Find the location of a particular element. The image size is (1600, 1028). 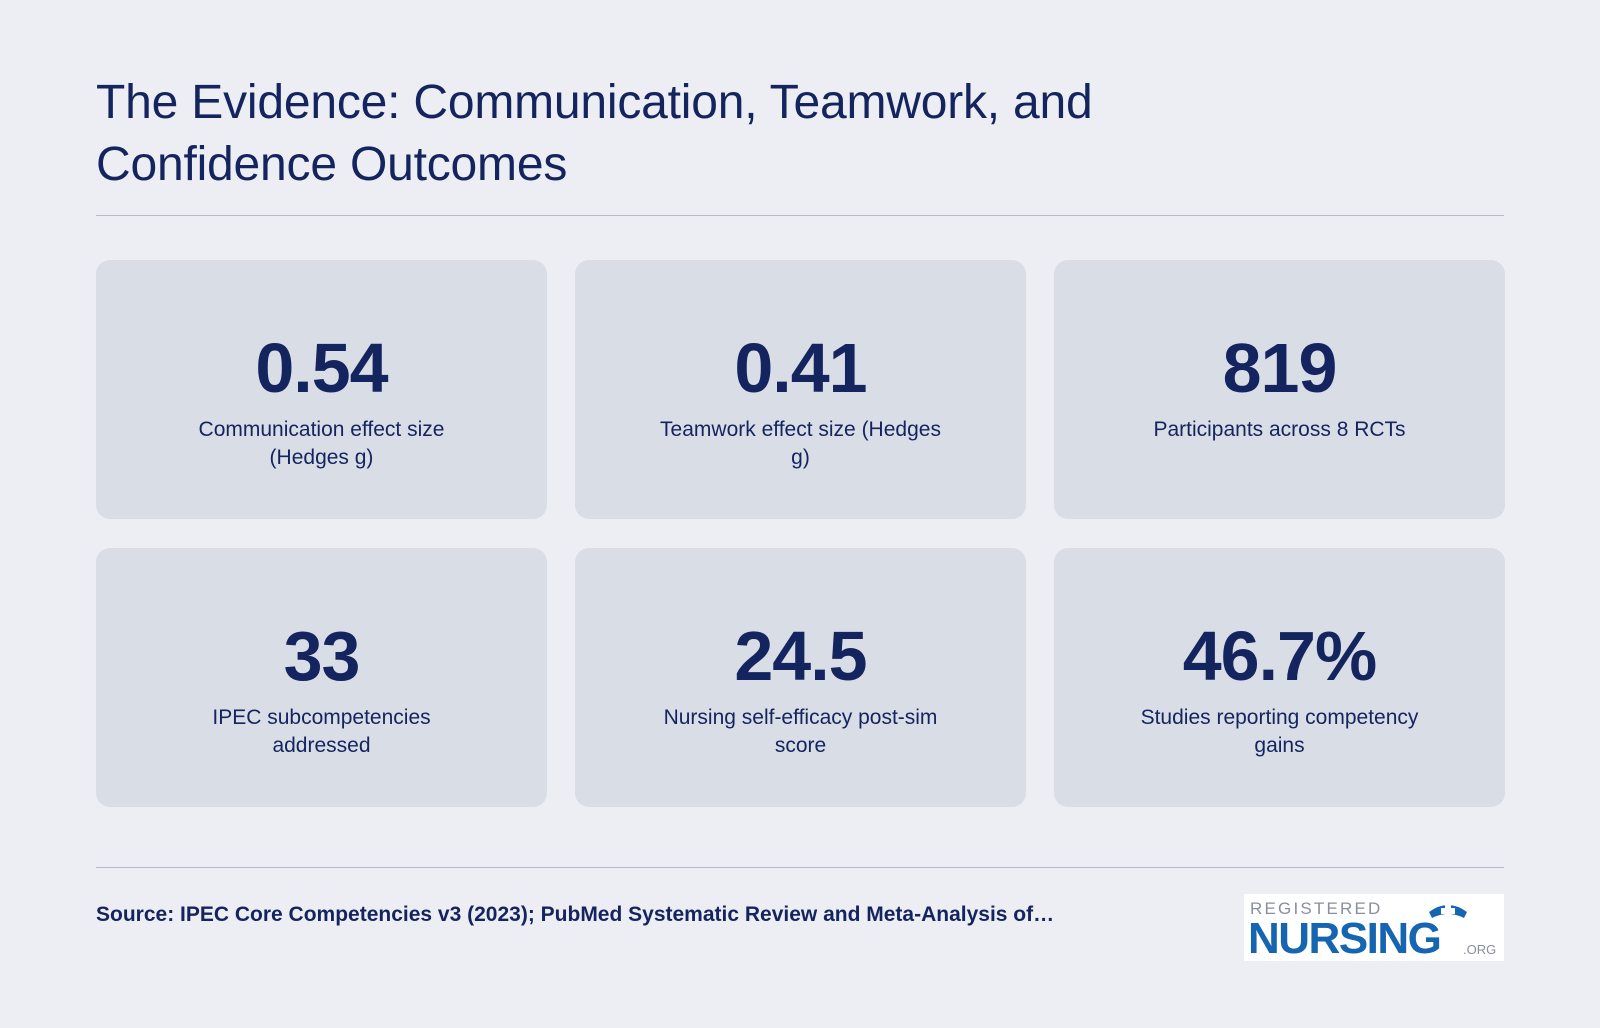

stat-card-teamwork: 0.41 Teamwork effect size (Hedges g) is located at coordinates (800, 389).